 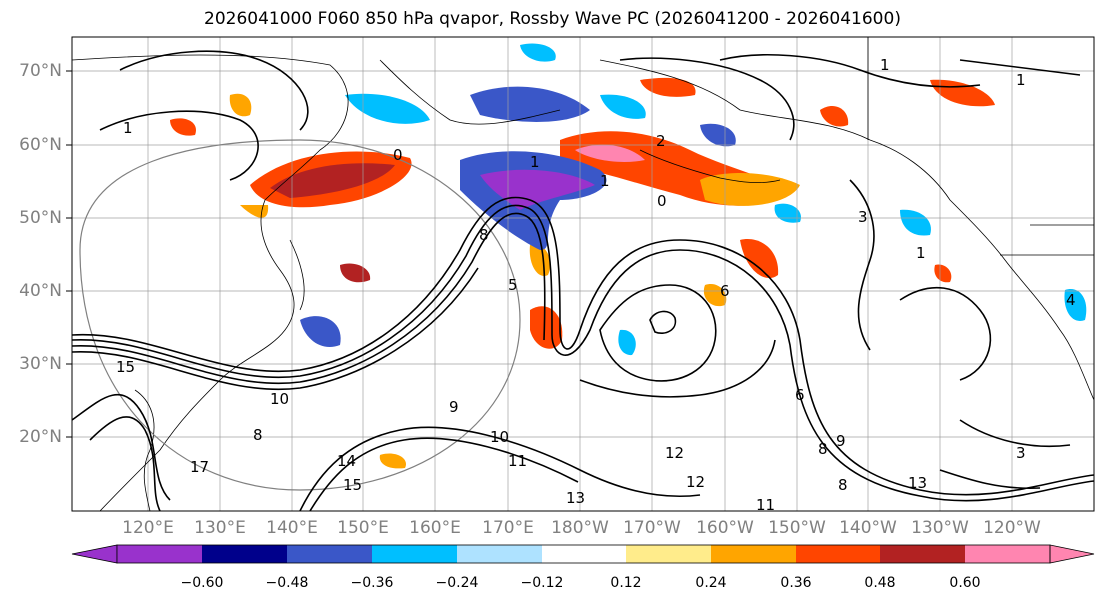 What do you see at coordinates (457, 583) in the screenshot?
I see `colorbar-tick-label: −0.24` at bounding box center [457, 583].